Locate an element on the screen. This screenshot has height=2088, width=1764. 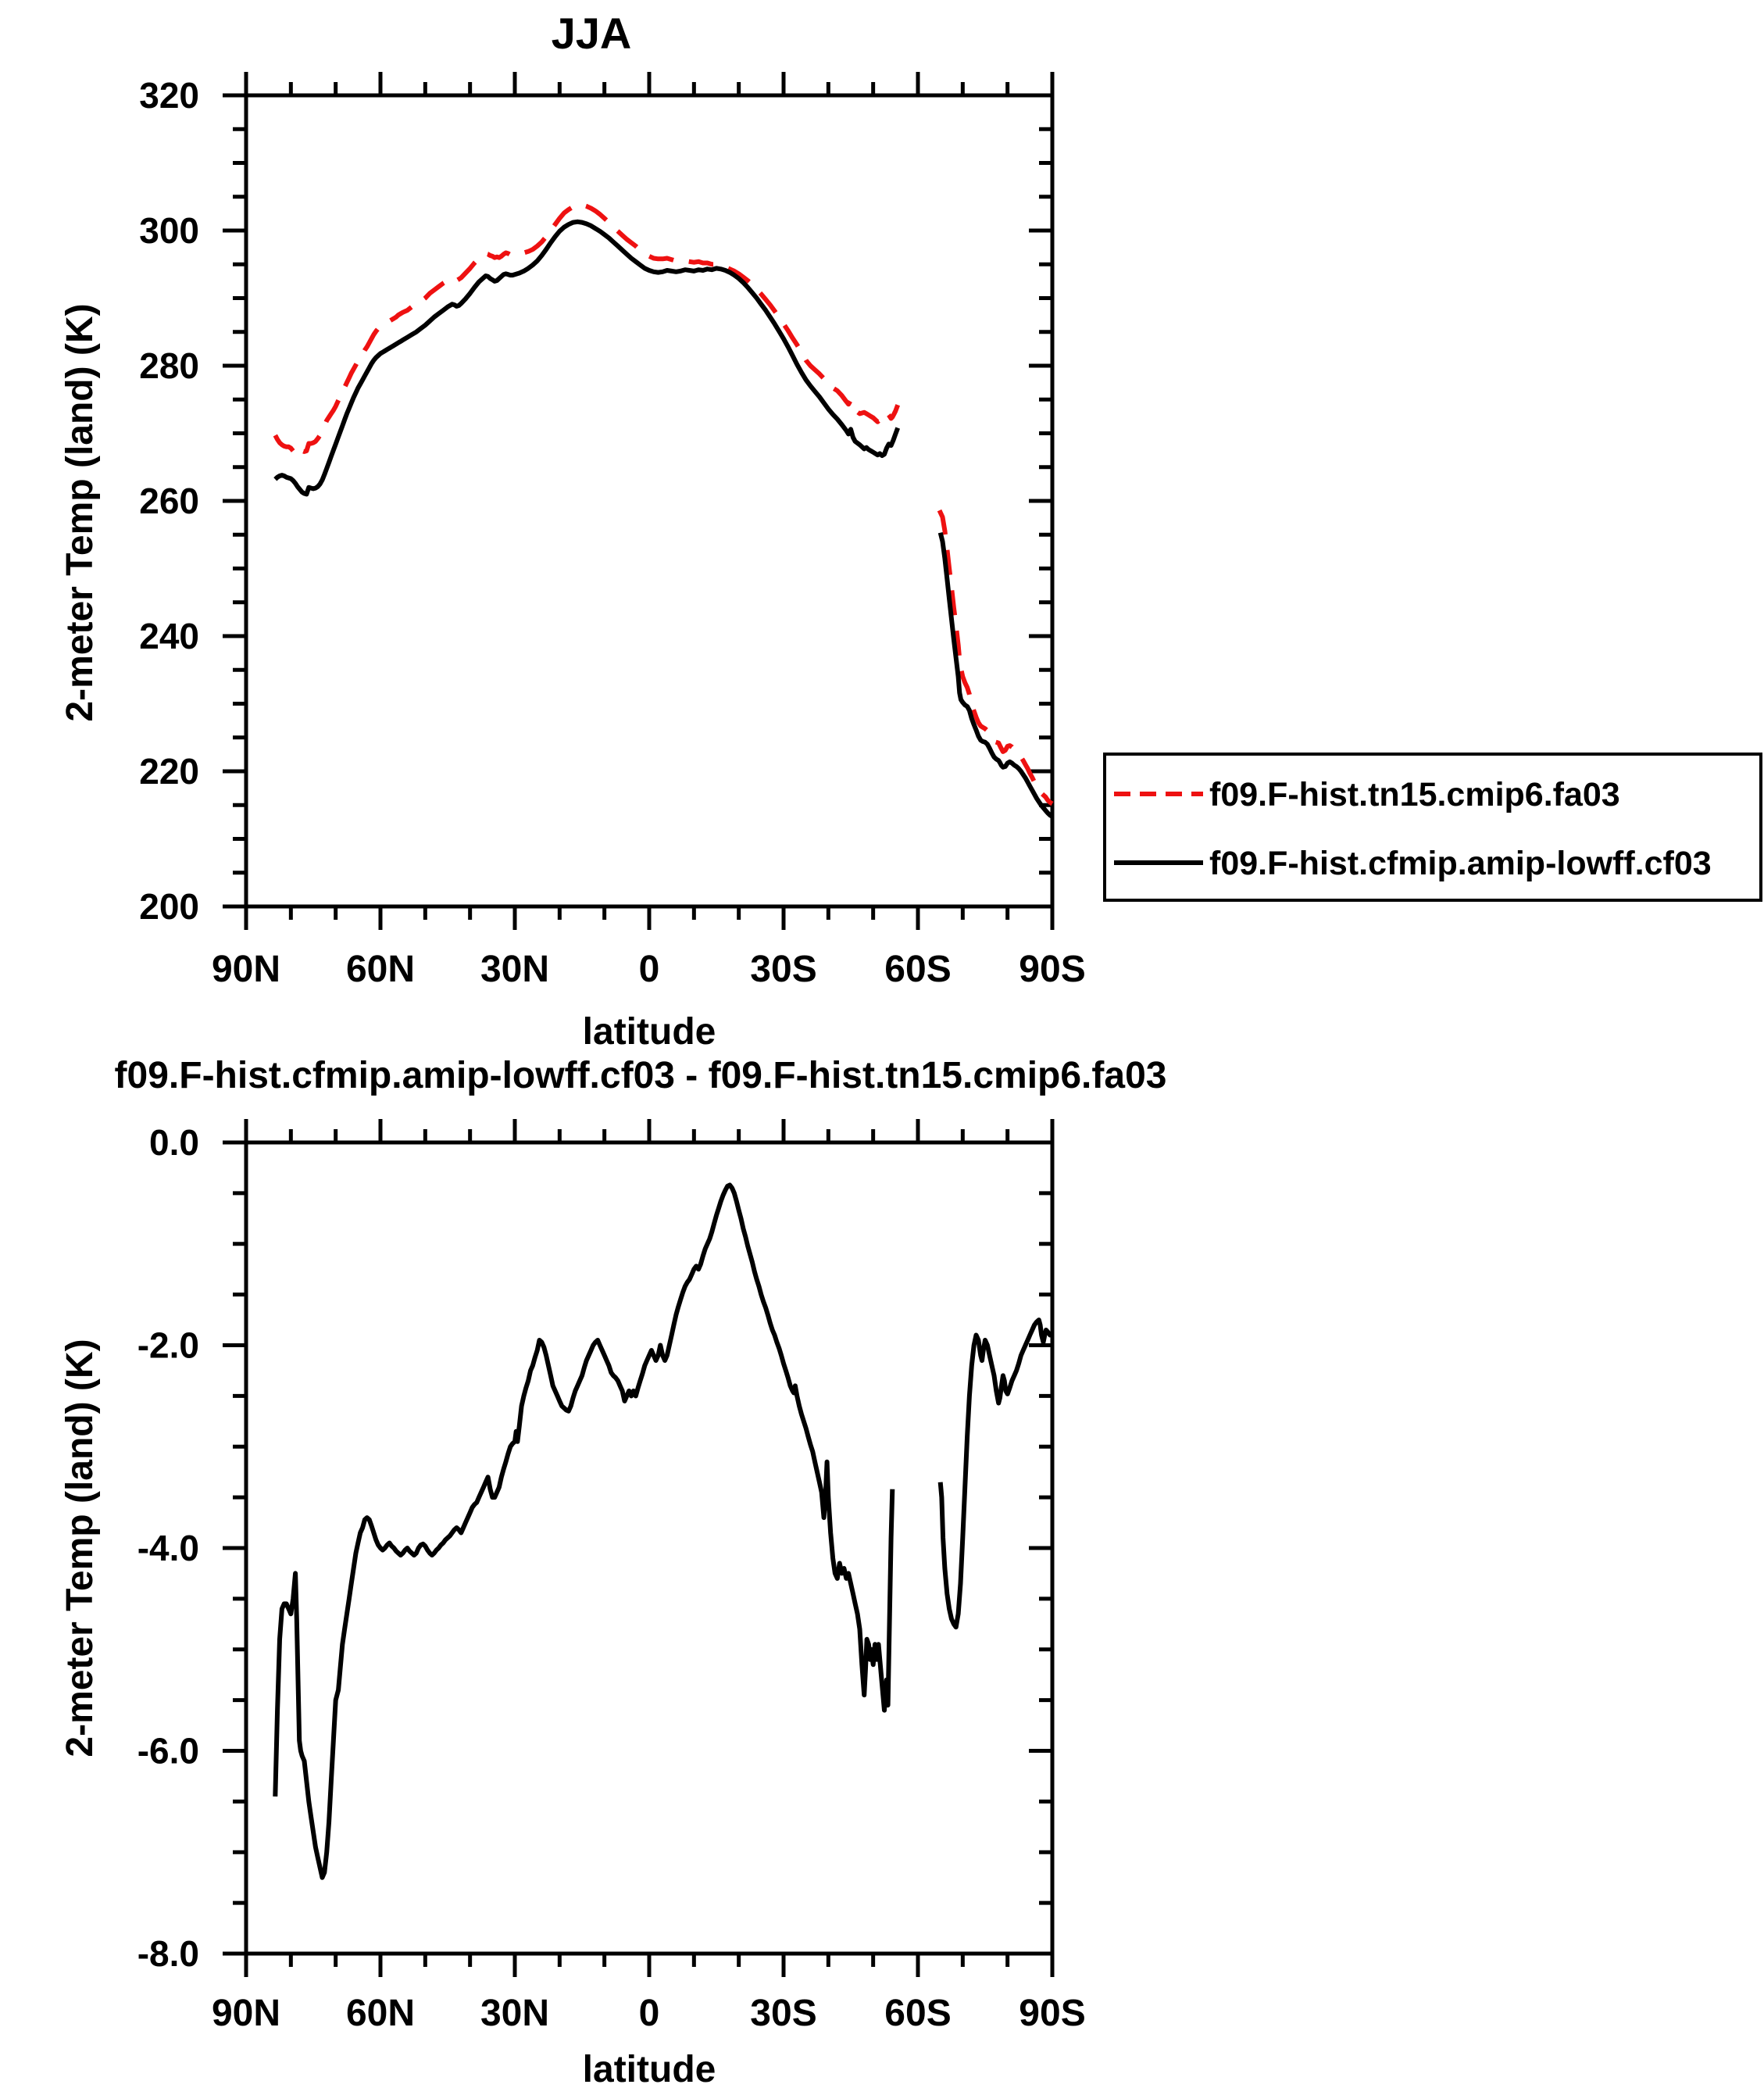
y-tick-label: 0.0 is located at coordinates (174, 1142).